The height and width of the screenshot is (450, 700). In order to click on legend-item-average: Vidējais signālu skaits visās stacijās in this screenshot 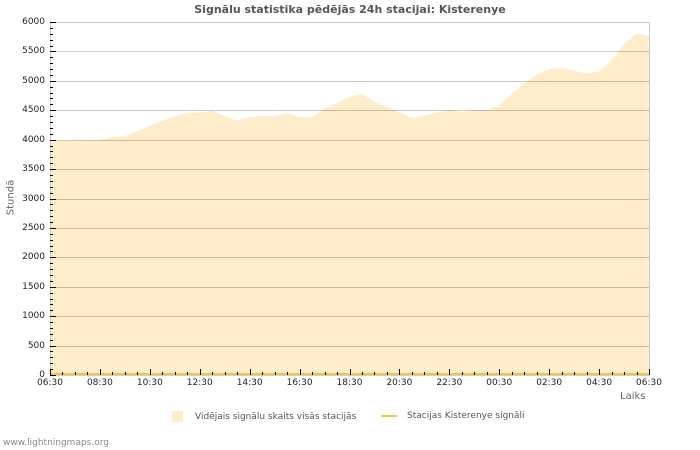, I will do `click(264, 416)`.